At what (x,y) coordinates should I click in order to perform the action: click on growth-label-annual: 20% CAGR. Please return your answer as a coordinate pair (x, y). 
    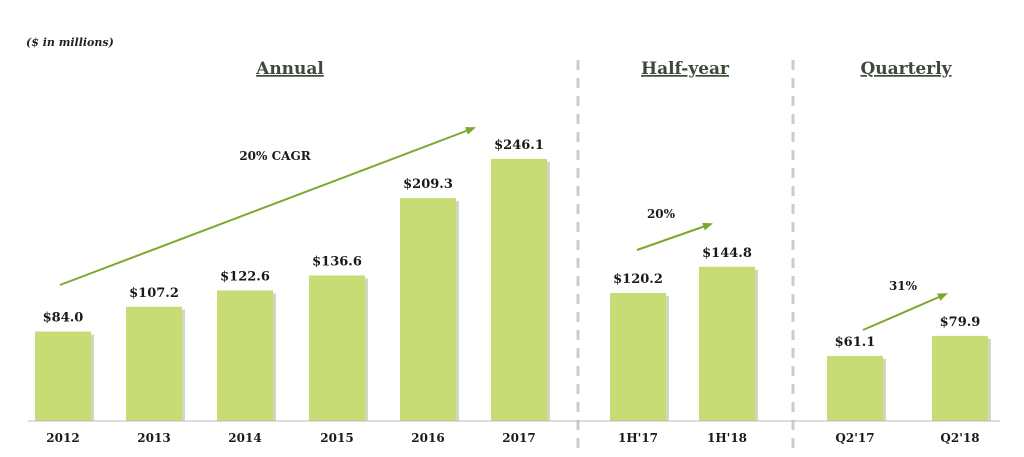
    Looking at the image, I should click on (275, 156).